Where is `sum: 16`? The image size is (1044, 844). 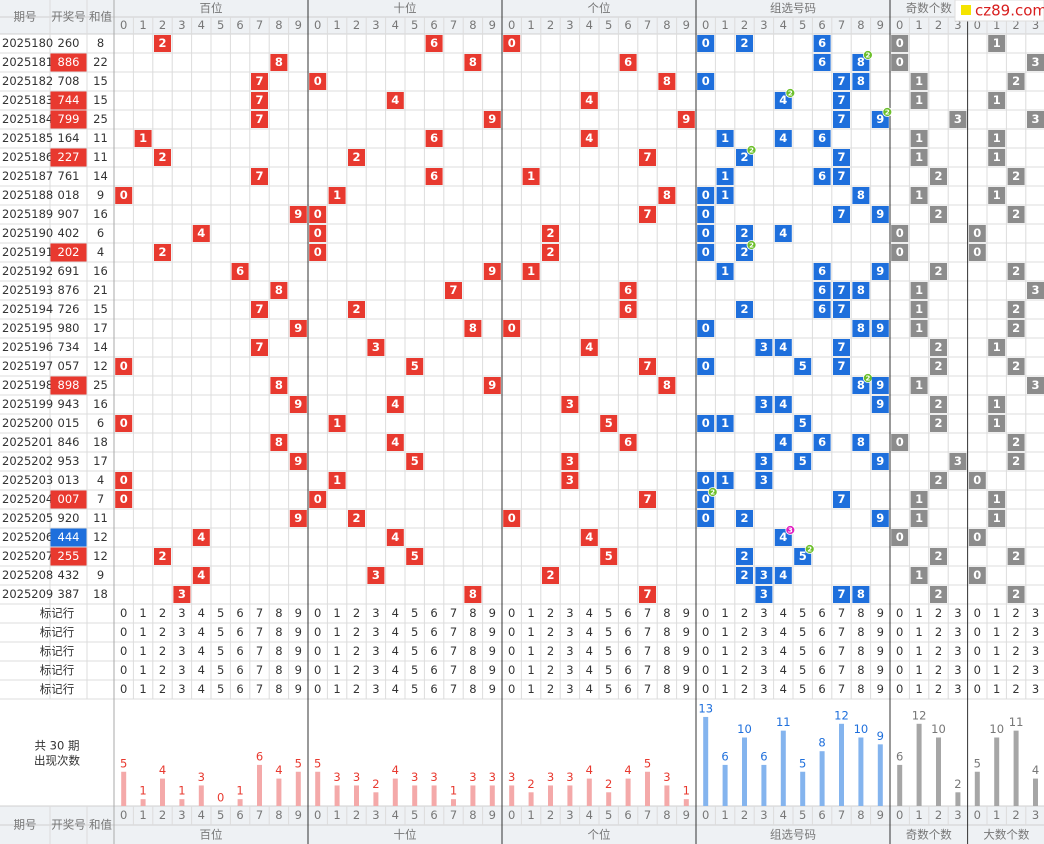 sum: 16 is located at coordinates (100, 214).